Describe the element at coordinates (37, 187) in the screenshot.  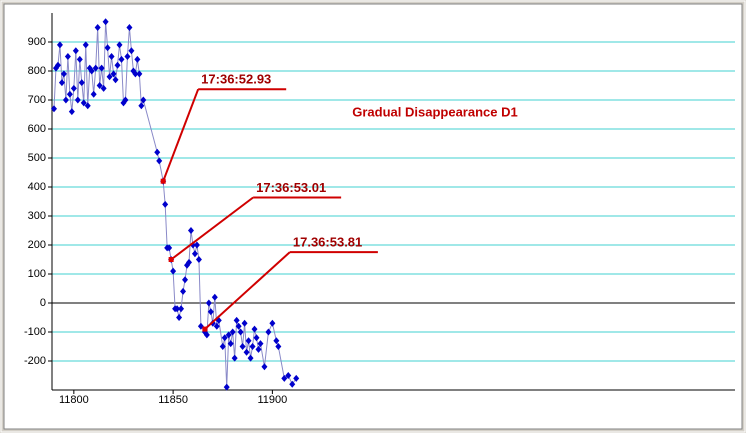
I see `y-tick-label: 400` at that location.